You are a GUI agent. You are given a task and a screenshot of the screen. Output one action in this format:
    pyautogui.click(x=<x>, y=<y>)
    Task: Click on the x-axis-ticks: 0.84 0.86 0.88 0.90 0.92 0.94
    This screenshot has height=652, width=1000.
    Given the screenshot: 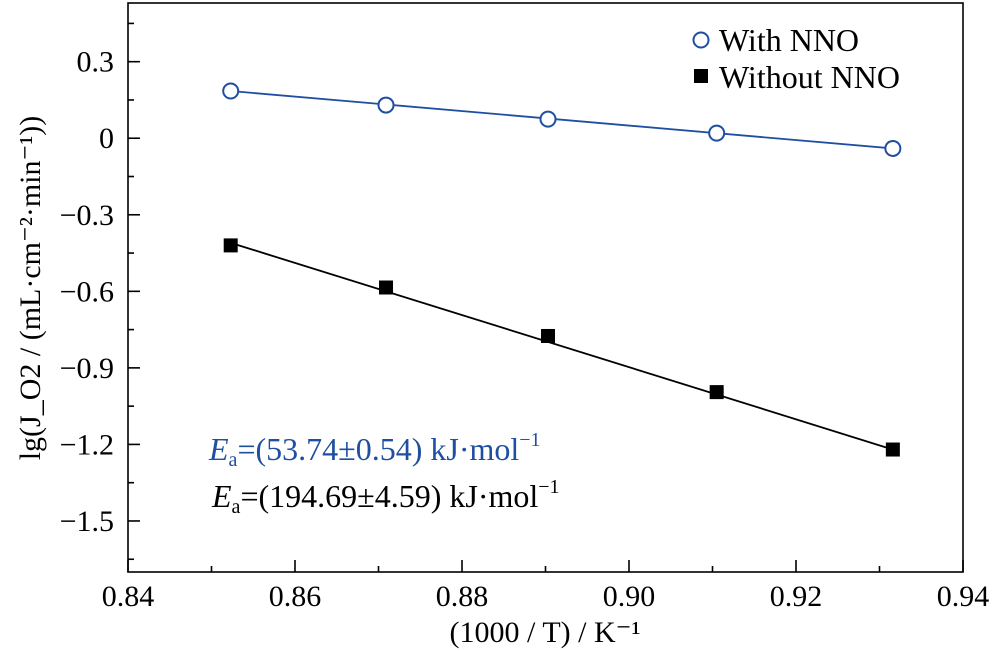 What is the action you would take?
    pyautogui.click(x=546, y=586)
    